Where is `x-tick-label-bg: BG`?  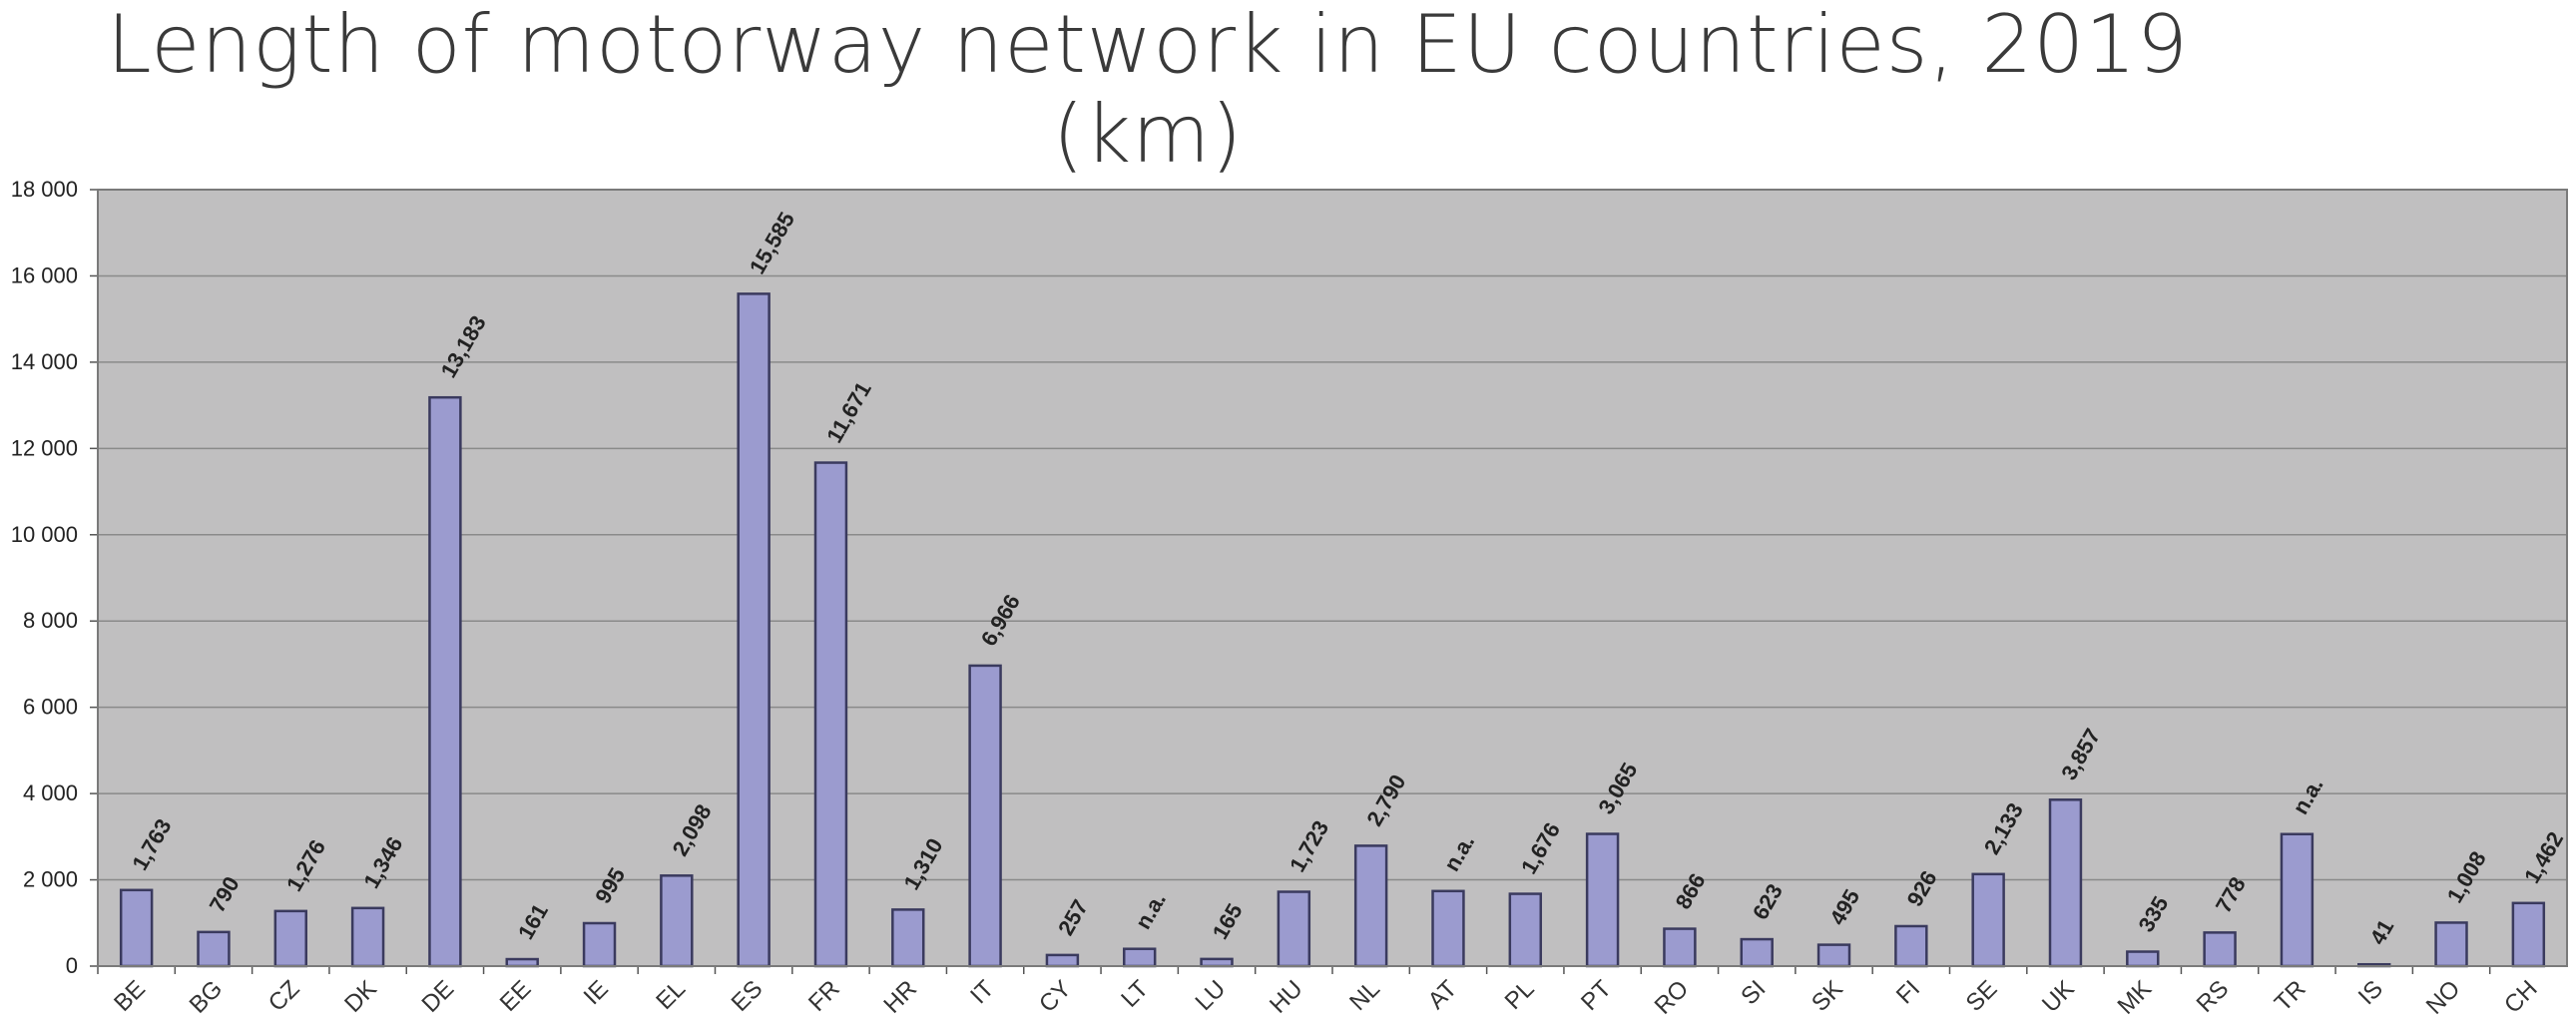 x-tick-label-bg: BG is located at coordinates (207, 997).